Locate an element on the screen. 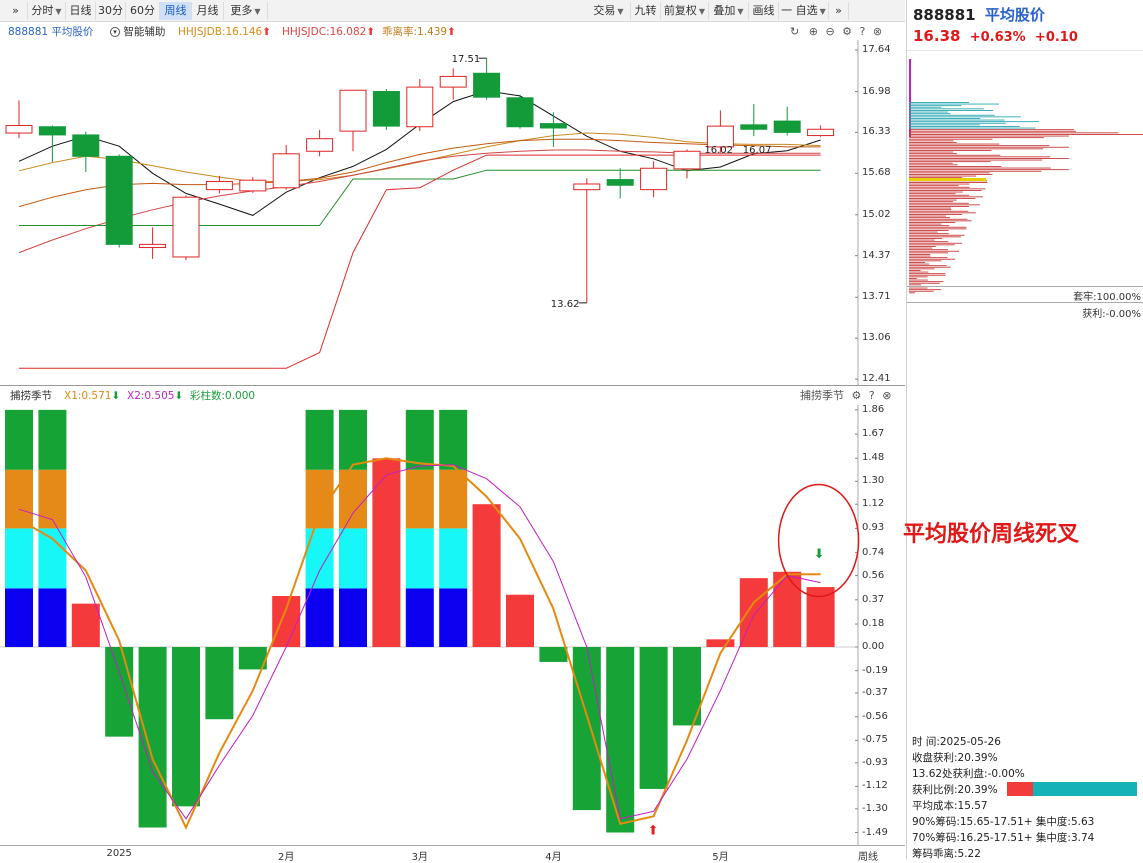 This screenshot has width=1143, height=863. toolbar-right-item-5: 一 自选 ▼ is located at coordinates (804, 11).